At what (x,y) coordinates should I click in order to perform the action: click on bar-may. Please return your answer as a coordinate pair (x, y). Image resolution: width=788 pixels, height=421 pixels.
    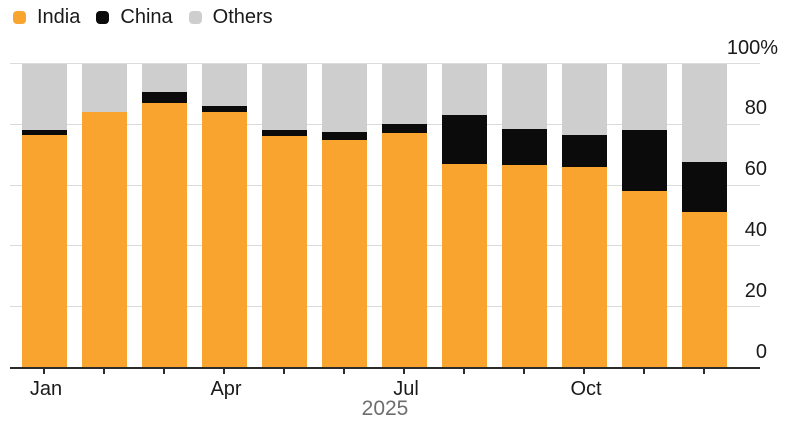
    Looking at the image, I should click on (284, 215).